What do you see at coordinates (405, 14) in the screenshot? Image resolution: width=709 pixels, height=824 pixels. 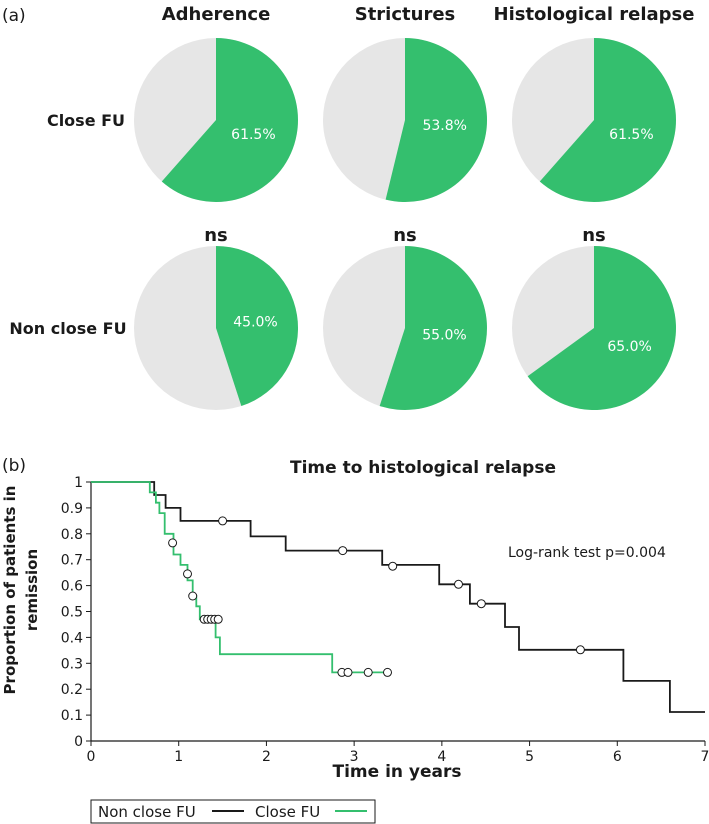 I see `col-title-strictures: Strictures` at bounding box center [405, 14].